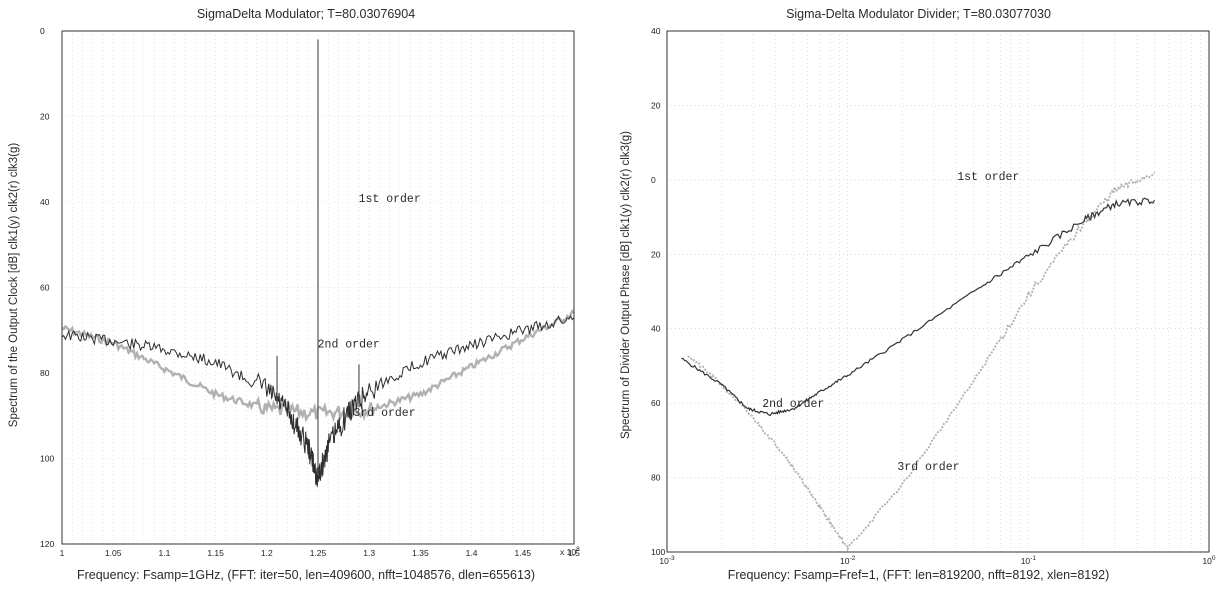 This screenshot has width=1225, height=589. What do you see at coordinates (113, 553) in the screenshot?
I see `x-tick-label: 1.05` at bounding box center [113, 553].